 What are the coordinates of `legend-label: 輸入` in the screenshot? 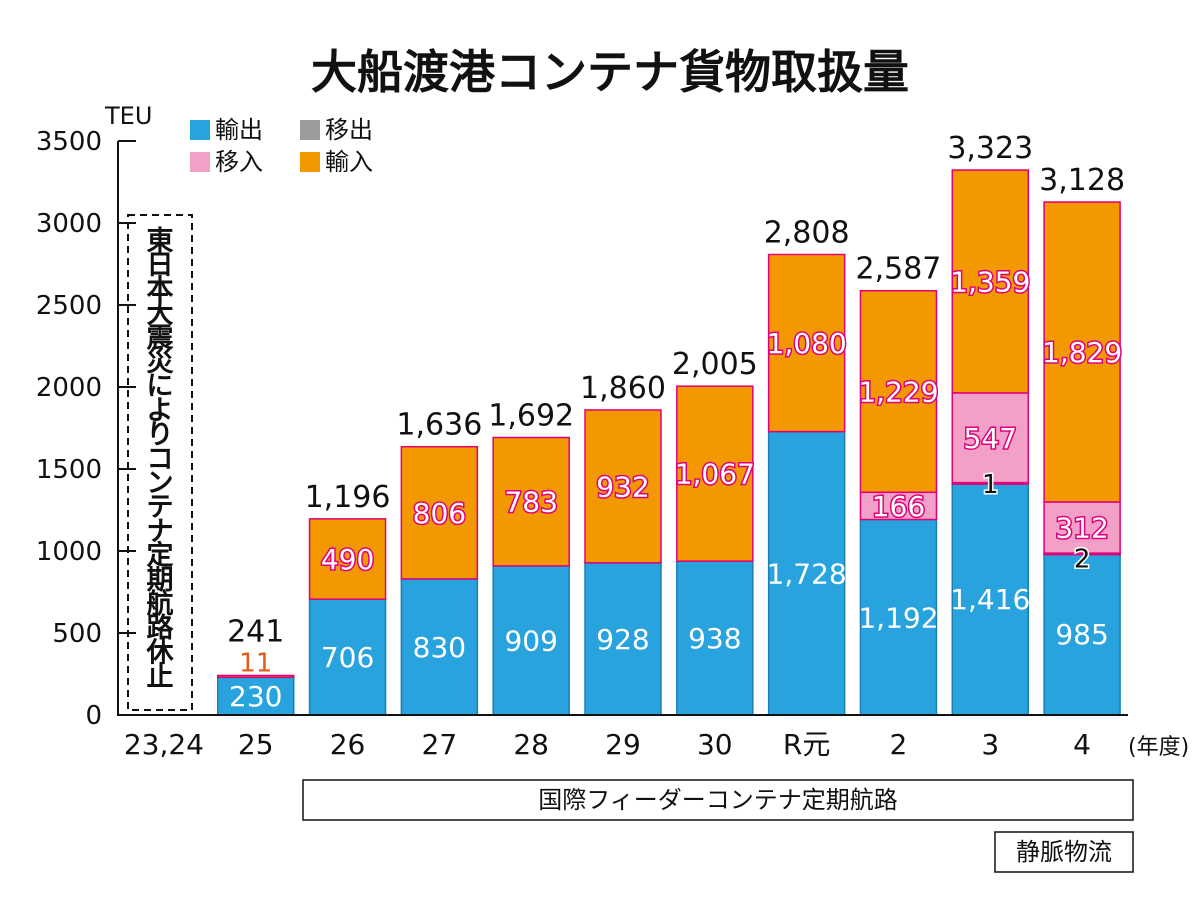 It's located at (349, 162).